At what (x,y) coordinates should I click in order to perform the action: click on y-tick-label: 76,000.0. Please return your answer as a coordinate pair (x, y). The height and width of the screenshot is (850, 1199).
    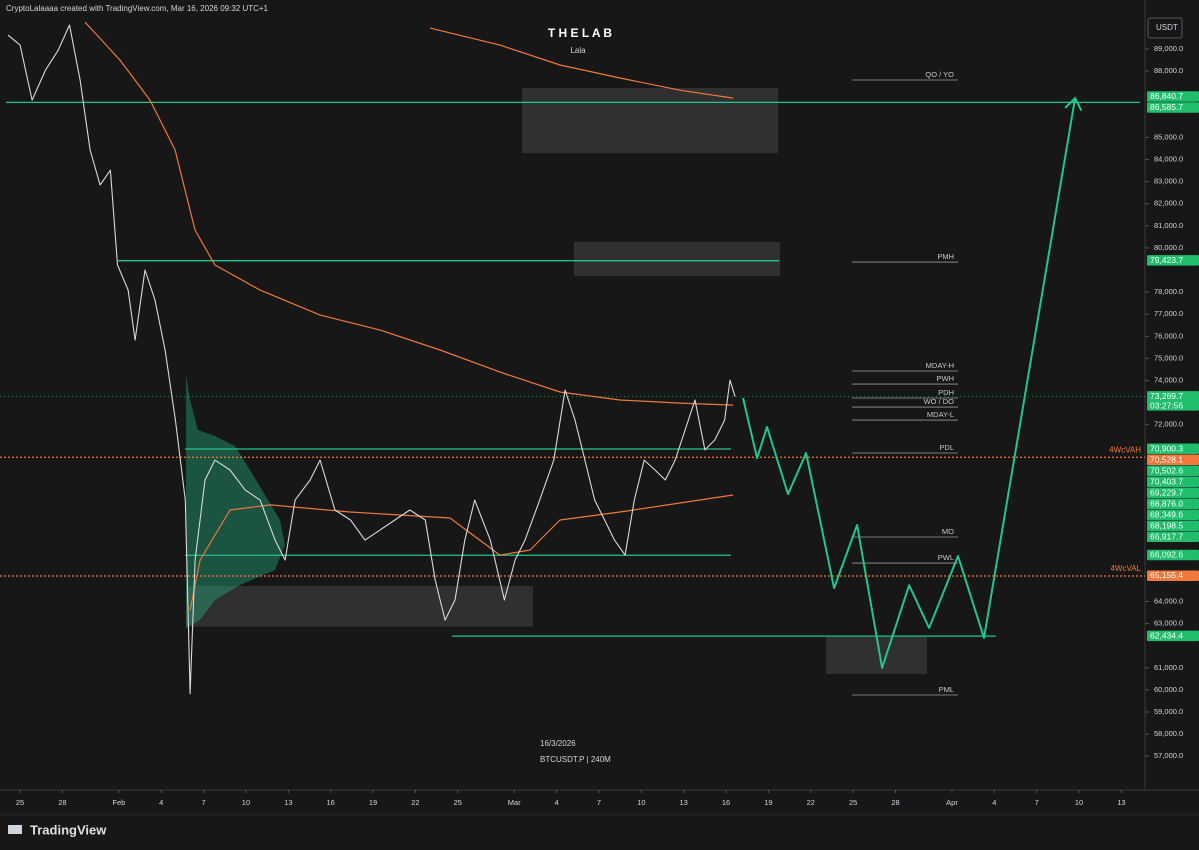
    Looking at the image, I should click on (1168, 335).